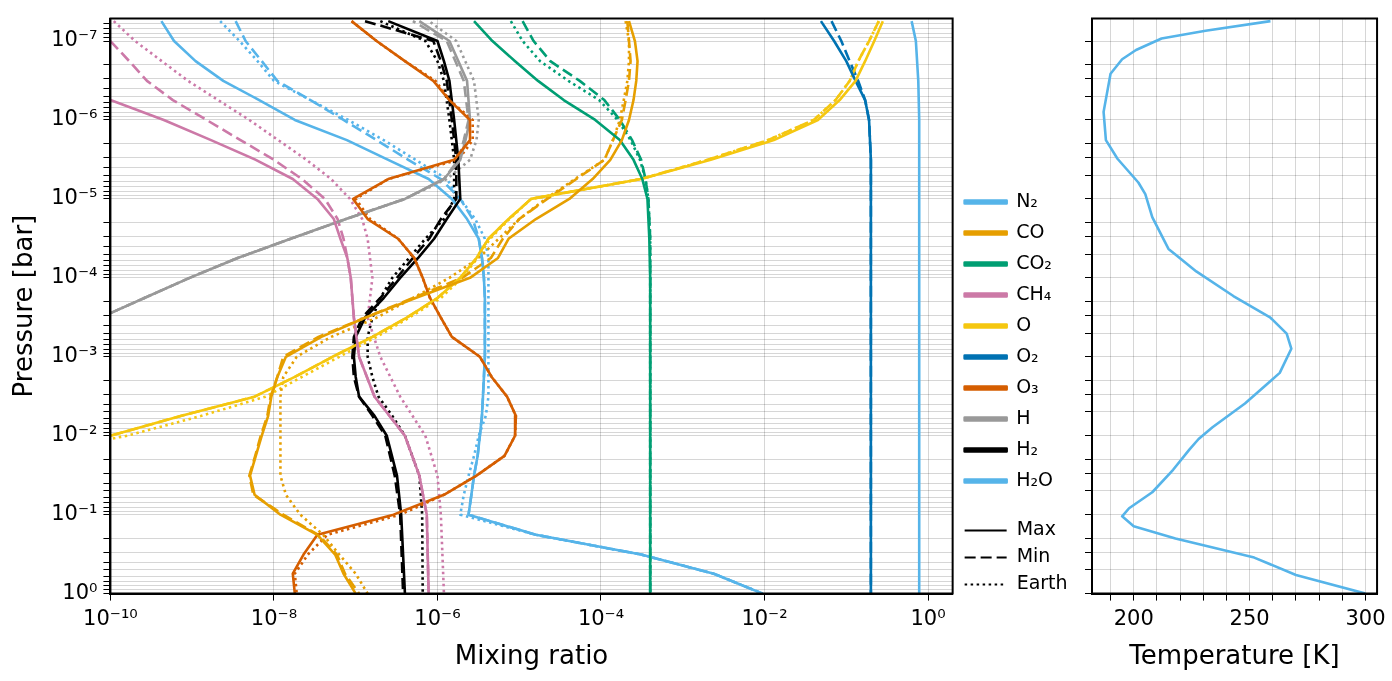 The height and width of the screenshot is (681, 1392). What do you see at coordinates (1133, 617) in the screenshot?
I see `x-tick-label: 200` at bounding box center [1133, 617].